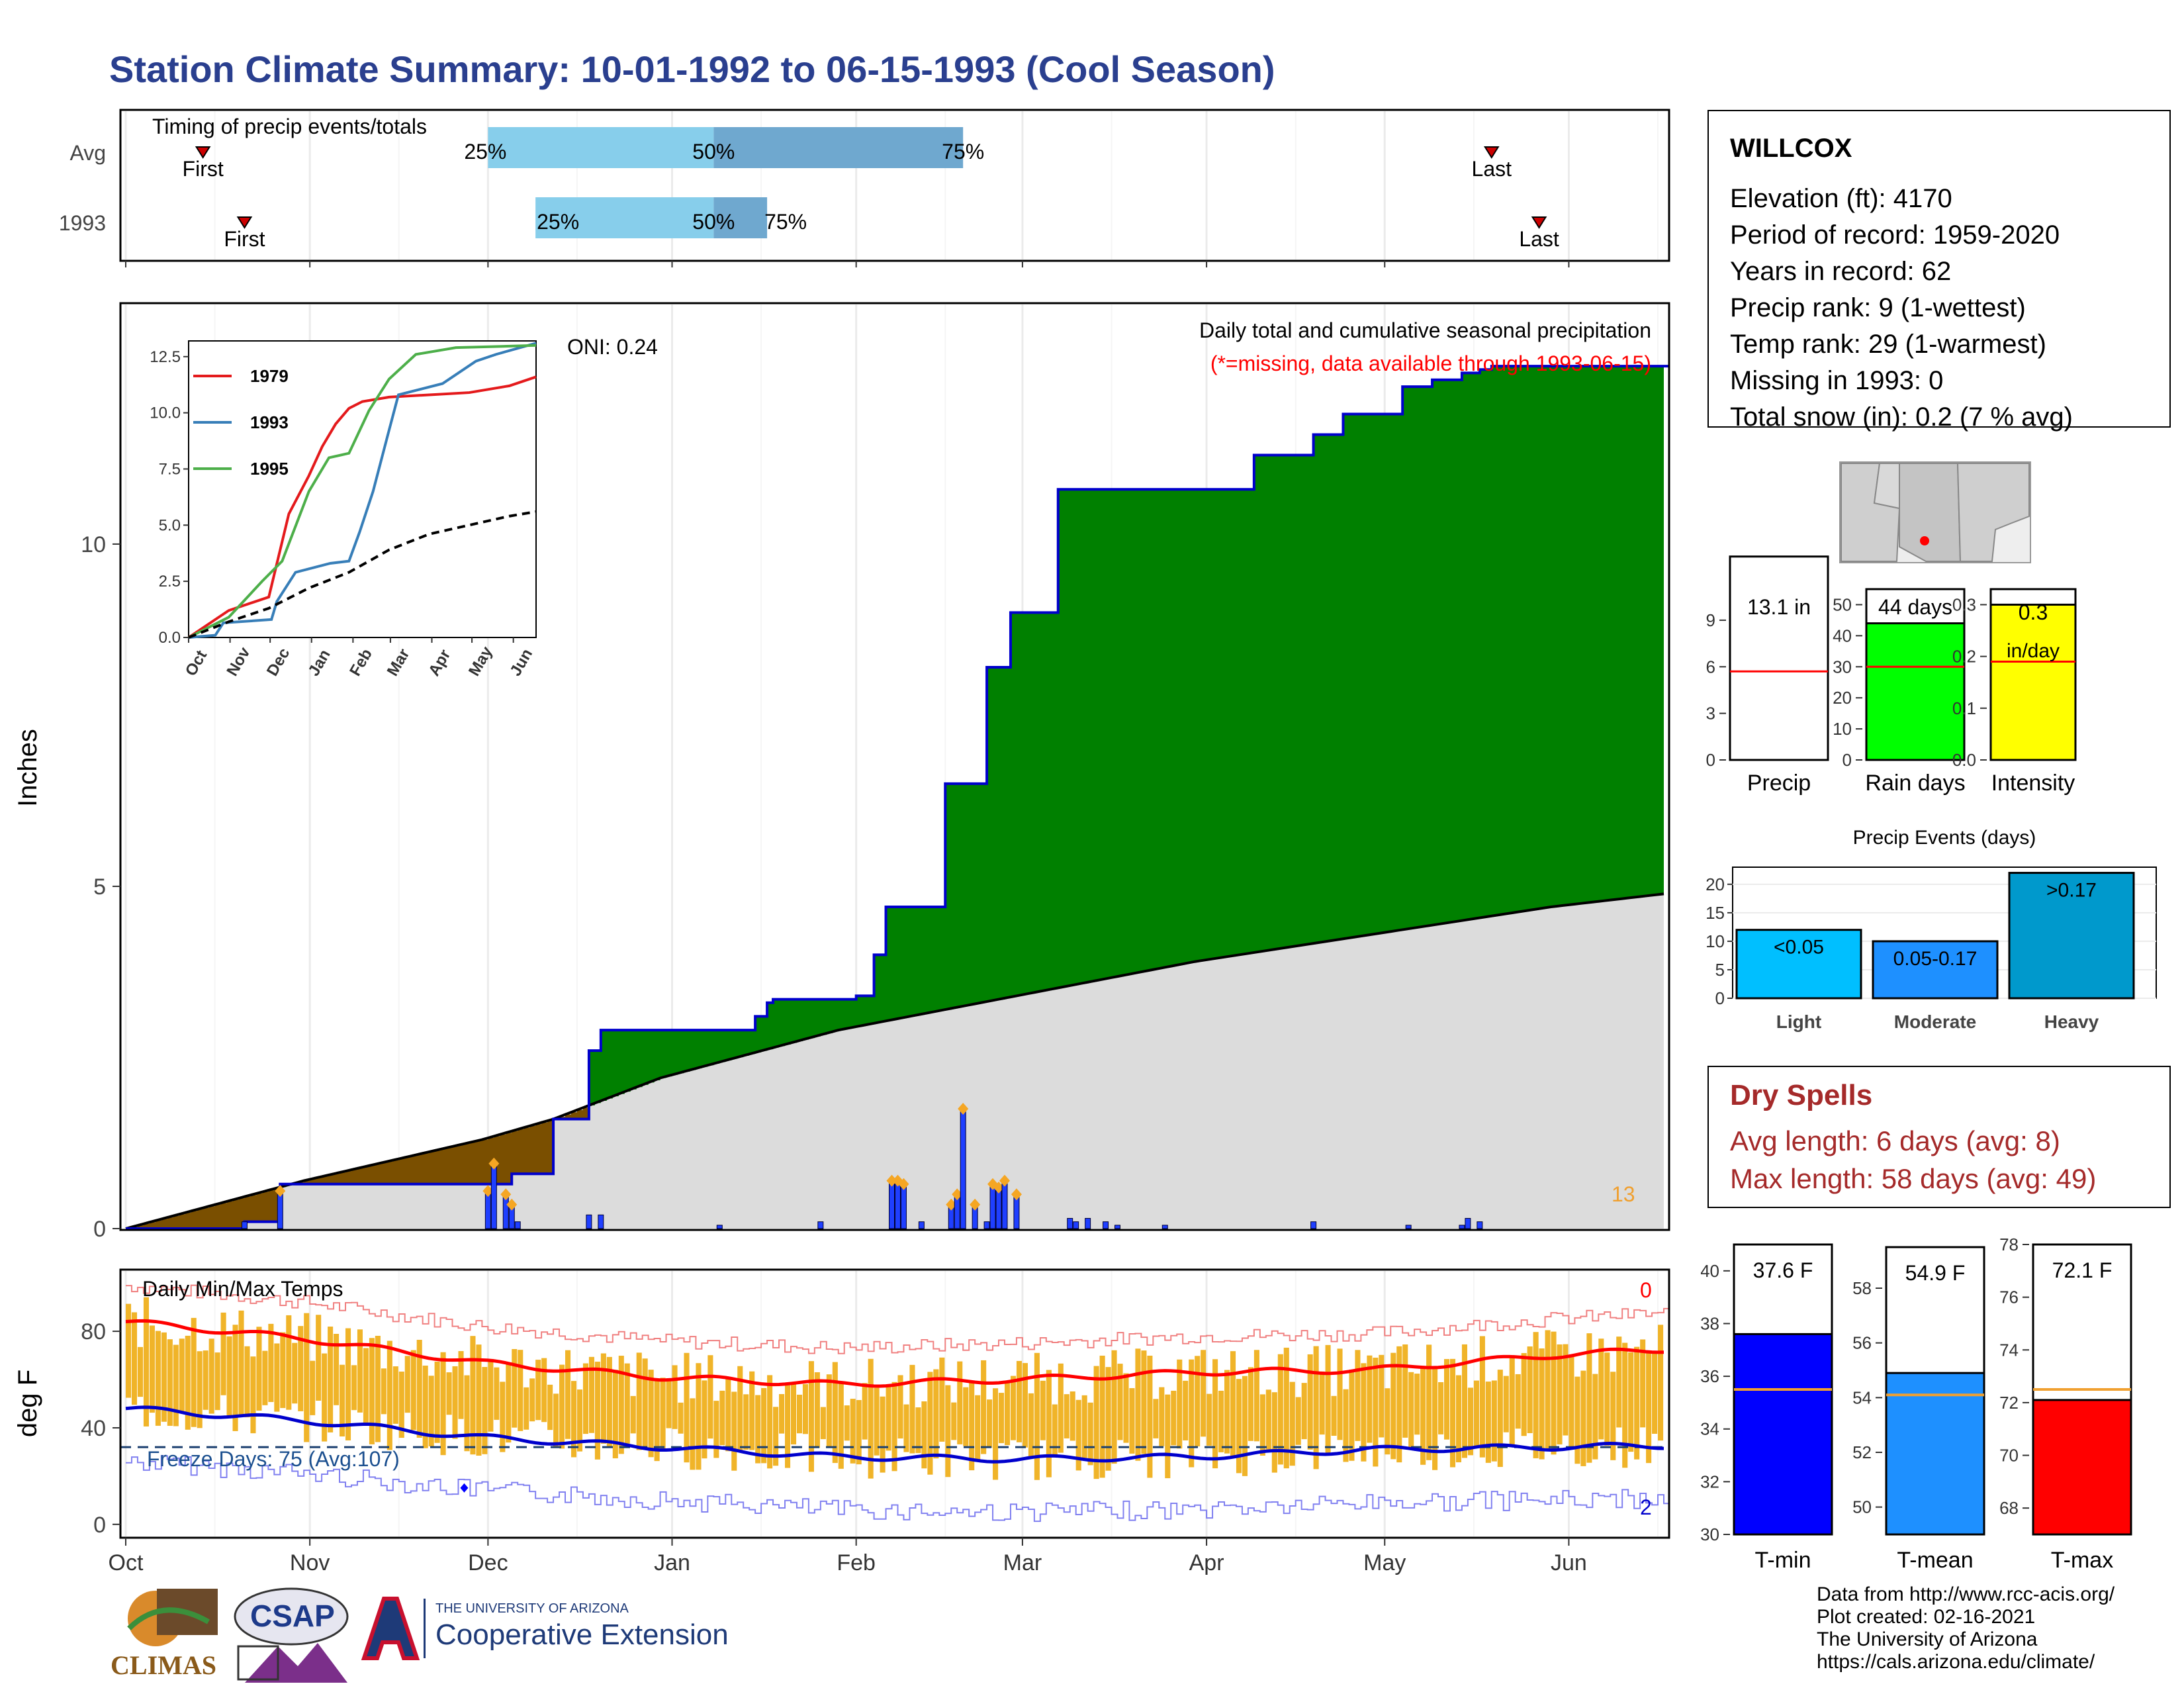 This screenshot has width=2184, height=1688. I want to click on summary-precip-category: Precip, so click(1779, 783).